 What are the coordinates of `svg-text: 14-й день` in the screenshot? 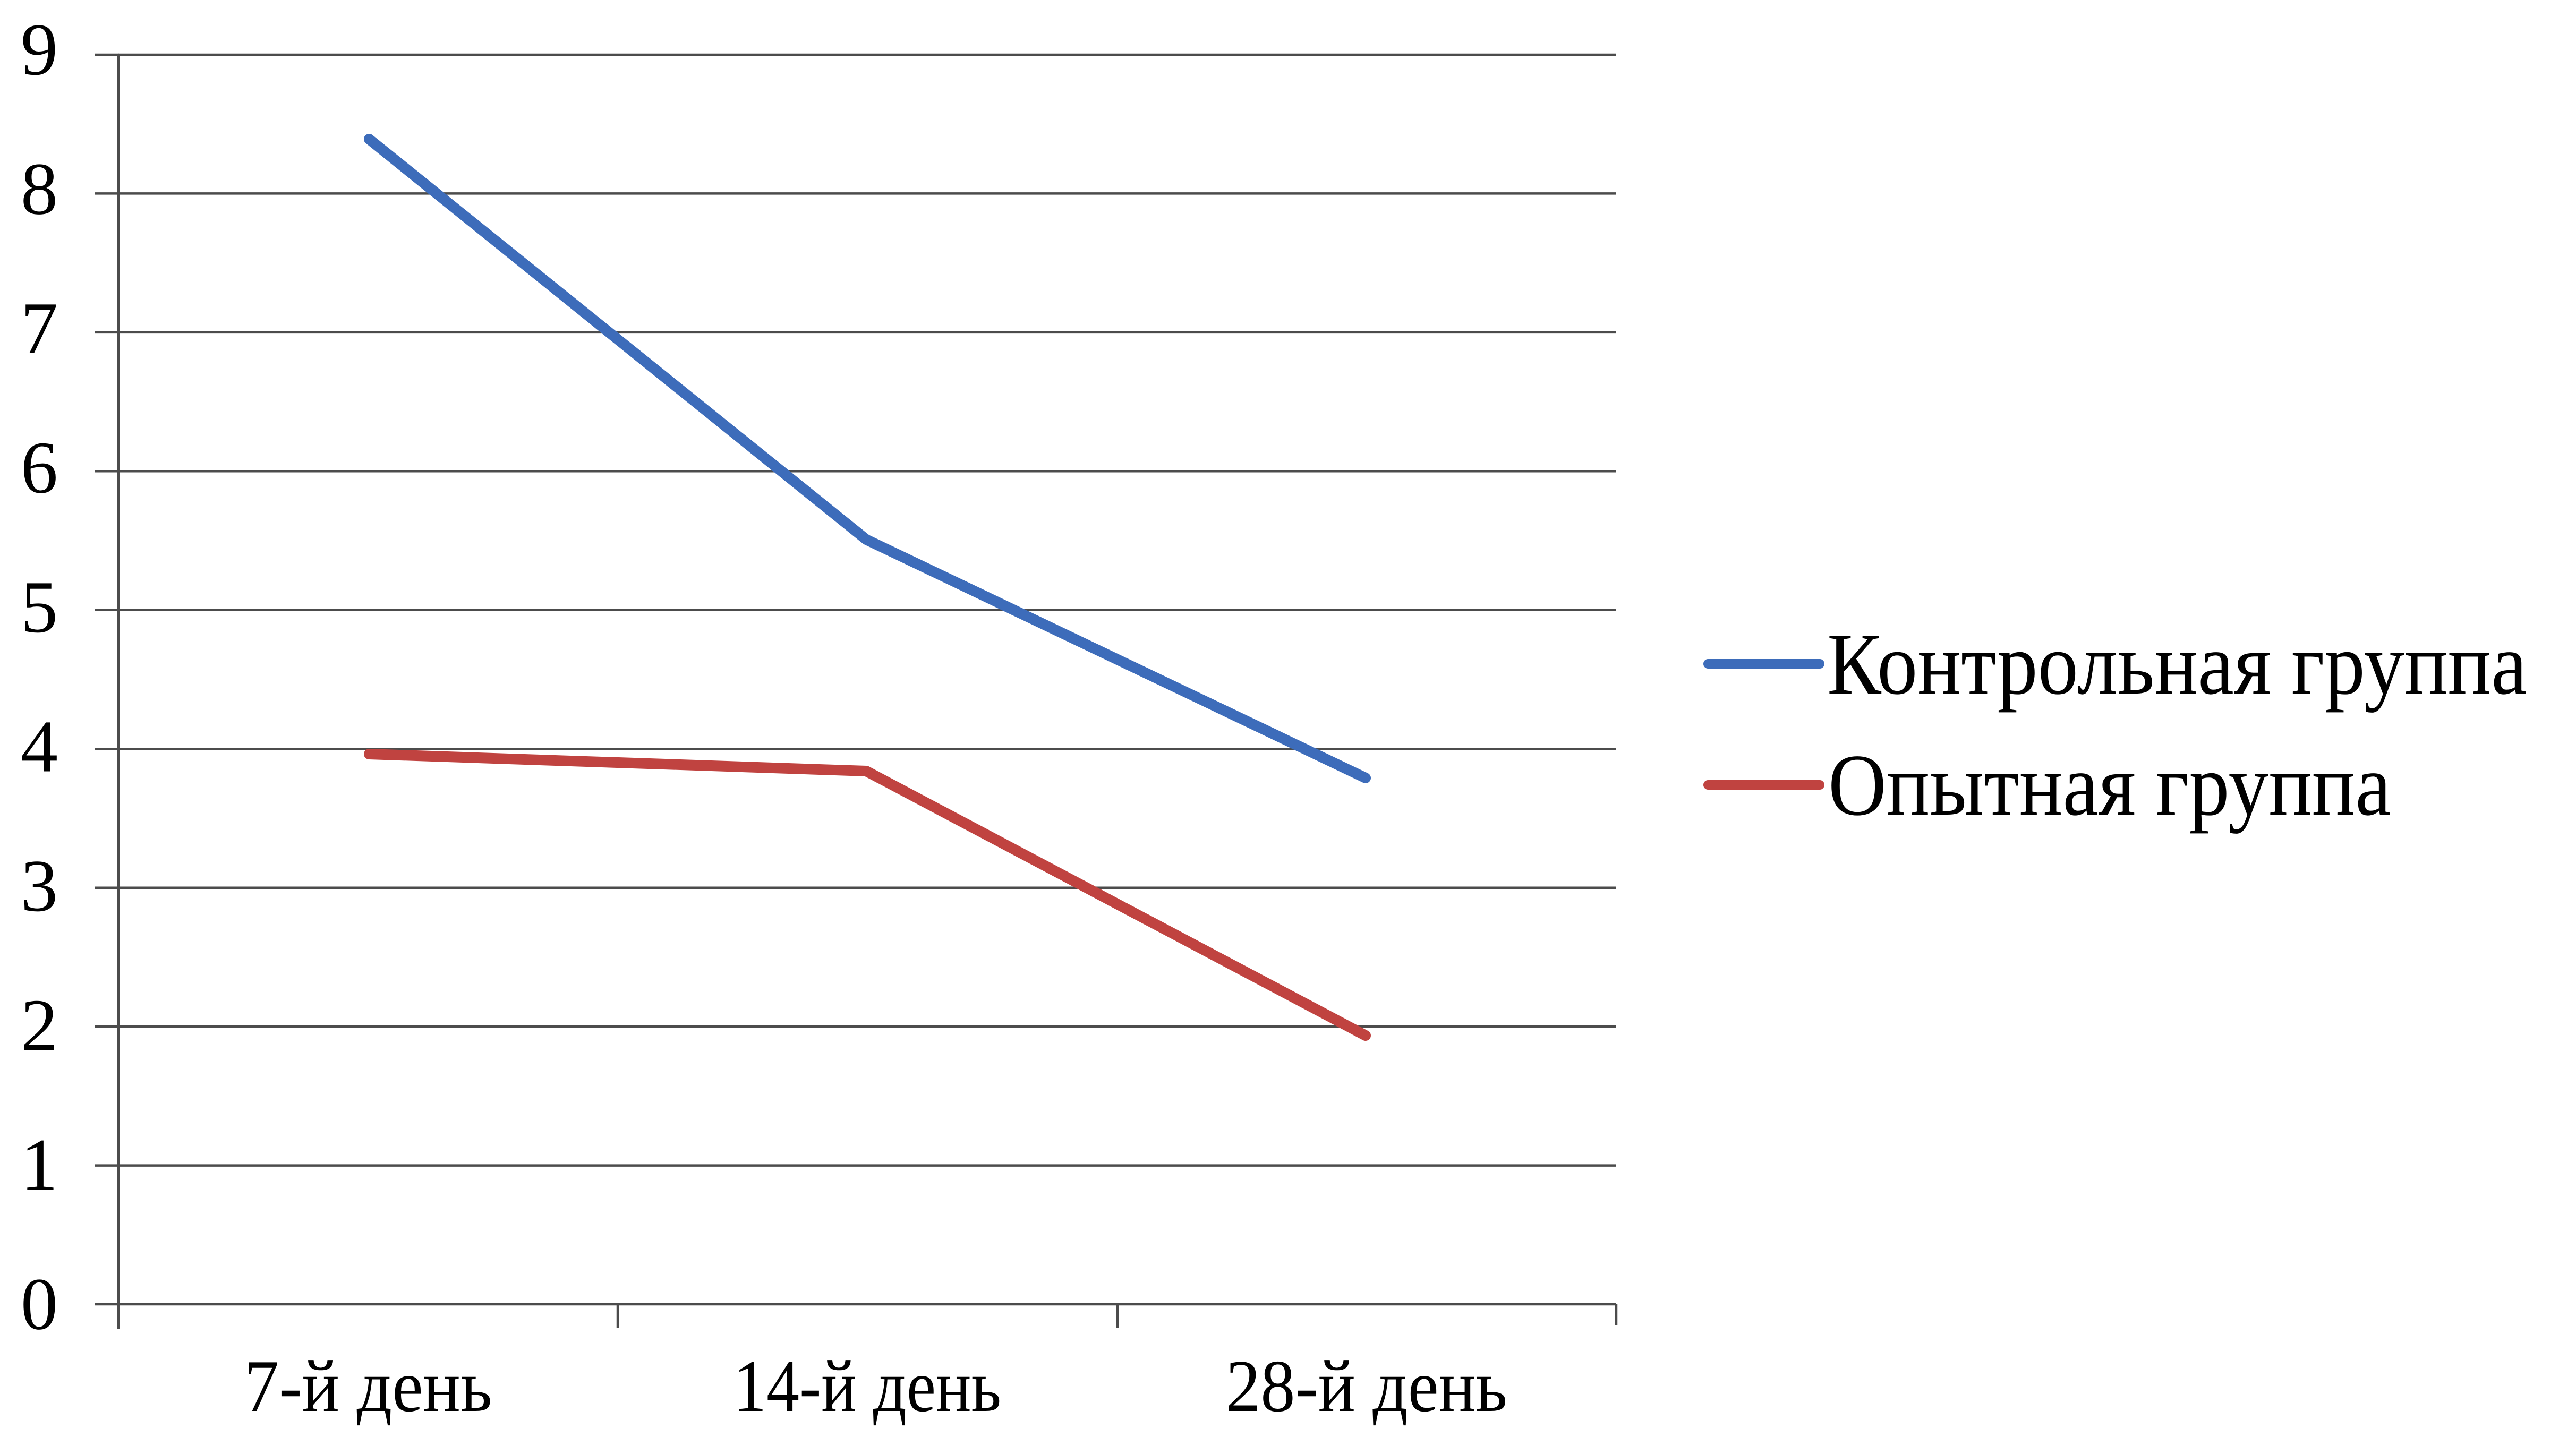 It's located at (867, 1386).